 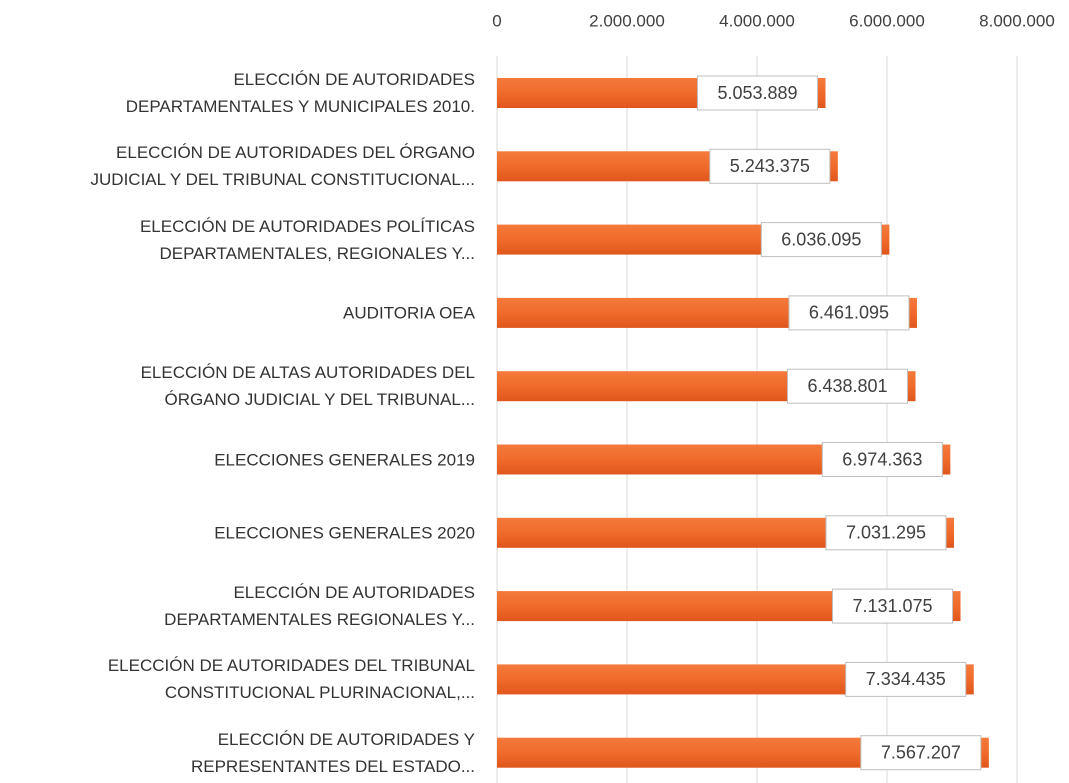 I want to click on x-tick-label: 2.000.000, so click(x=627, y=20).